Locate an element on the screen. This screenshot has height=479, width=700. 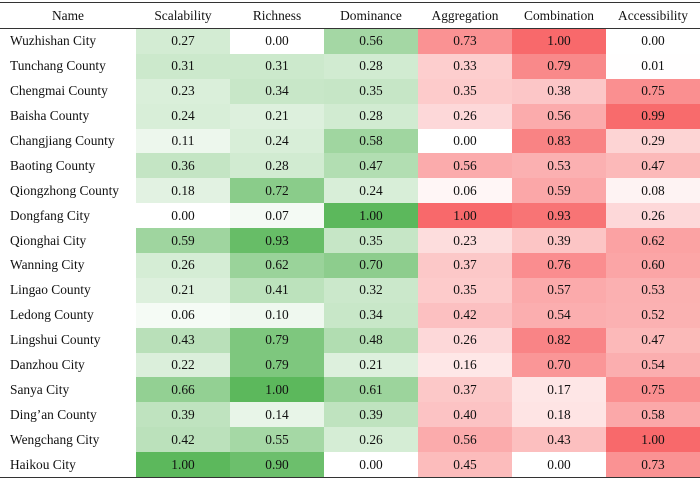
table-row: Chengmai County 0.23 0.34 0.35 0.35 0.38 0.75 is located at coordinates (350, 91).